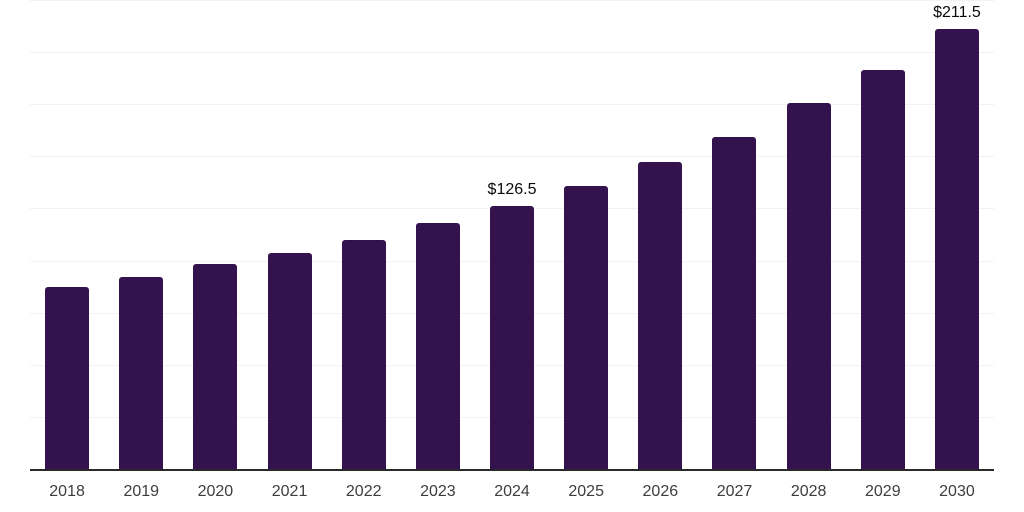 This screenshot has width=1024, height=512. I want to click on bar-group-2020, so click(215, 235).